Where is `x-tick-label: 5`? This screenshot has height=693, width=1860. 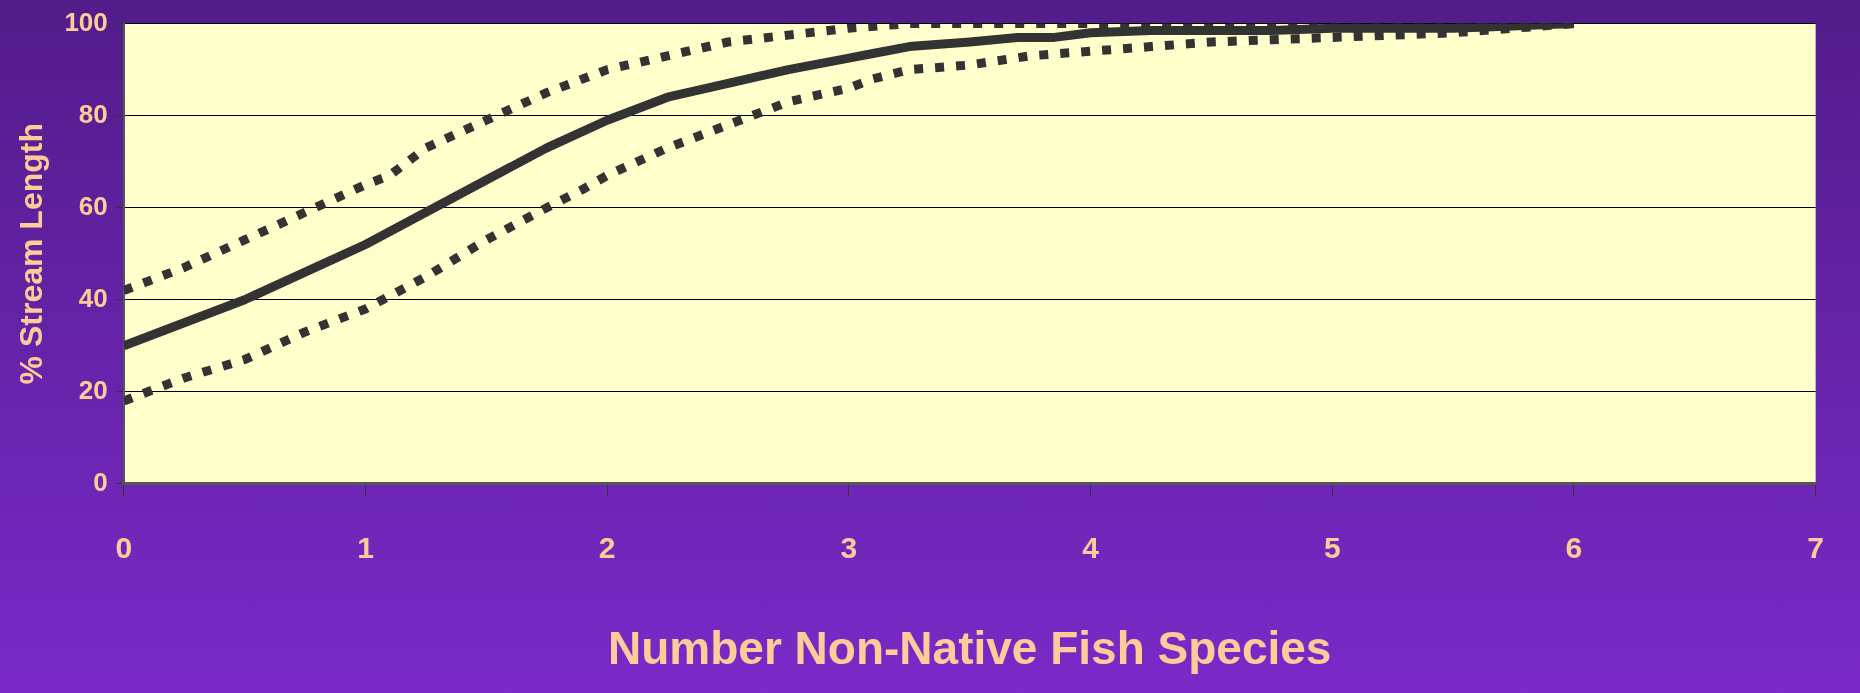 x-tick-label: 5 is located at coordinates (1332, 548).